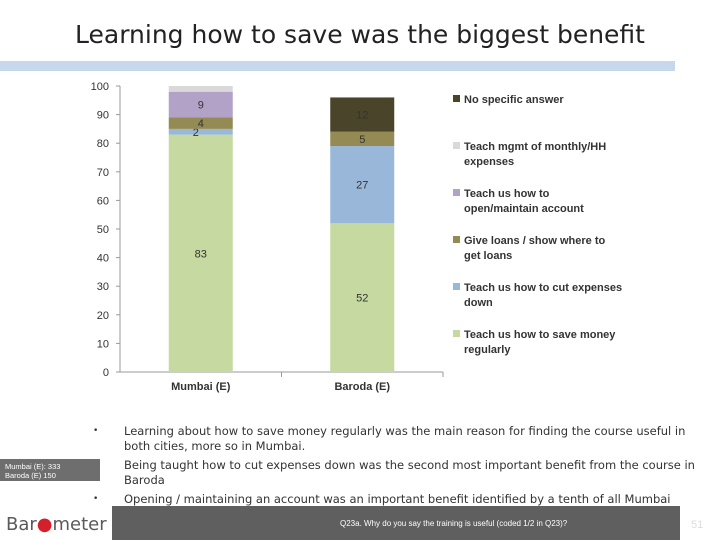 This screenshot has height=540, width=720. What do you see at coordinates (106, 373) in the screenshot?
I see `y-tick-label: 0` at bounding box center [106, 373].